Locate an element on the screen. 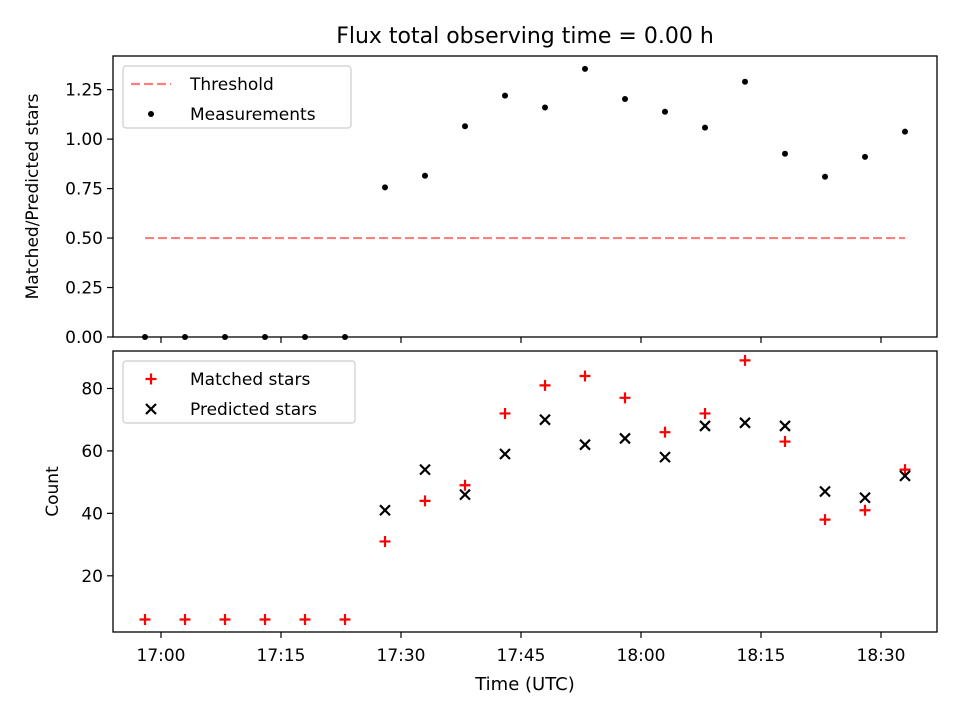 This screenshot has height=720, width=960. y-axis-label: Matched/Predicted stars is located at coordinates (33, 196).